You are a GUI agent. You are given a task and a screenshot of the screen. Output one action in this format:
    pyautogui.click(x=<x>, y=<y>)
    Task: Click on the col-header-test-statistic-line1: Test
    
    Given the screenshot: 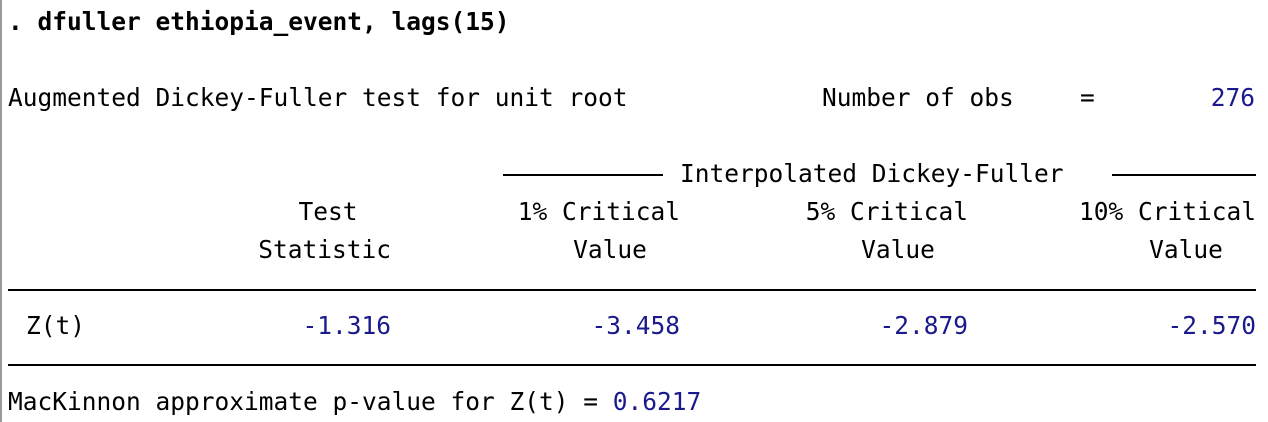 What is the action you would take?
    pyautogui.click(x=328, y=211)
    